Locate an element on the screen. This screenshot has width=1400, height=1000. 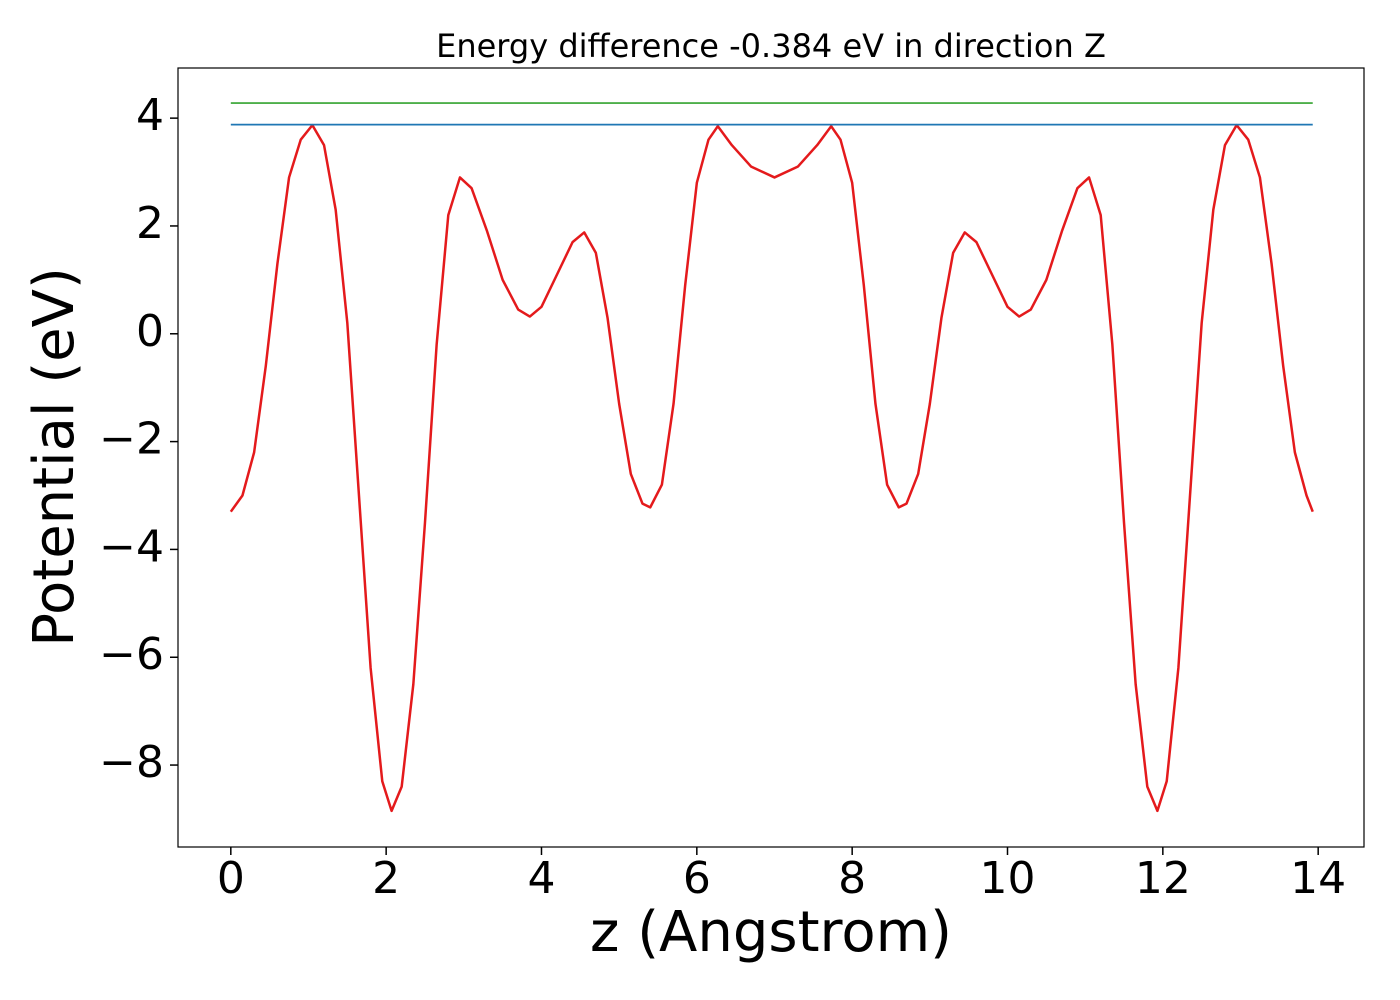
y-tick-label: 0 is located at coordinates (150, 331).